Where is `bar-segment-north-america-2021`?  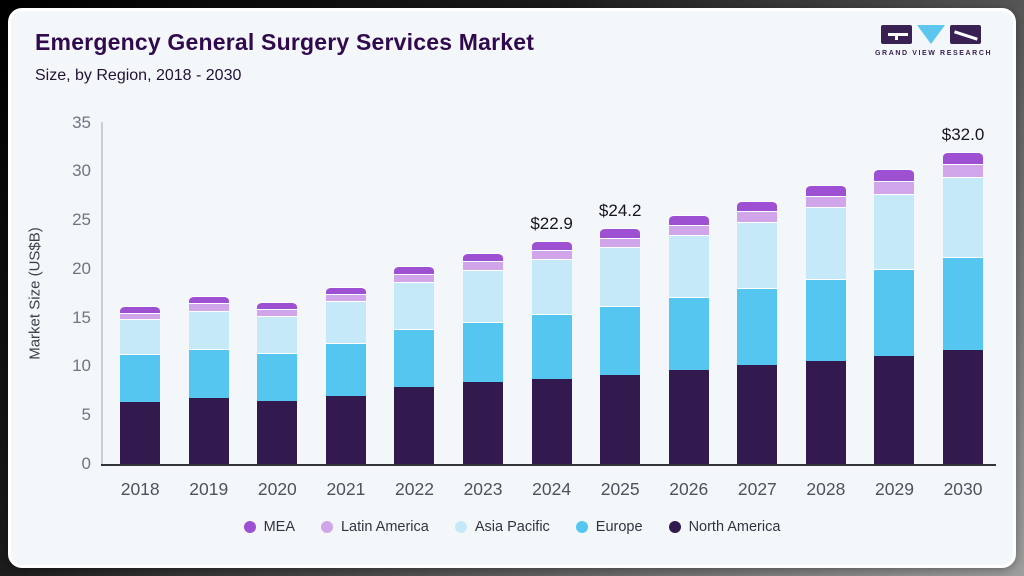 bar-segment-north-america-2021 is located at coordinates (345, 429).